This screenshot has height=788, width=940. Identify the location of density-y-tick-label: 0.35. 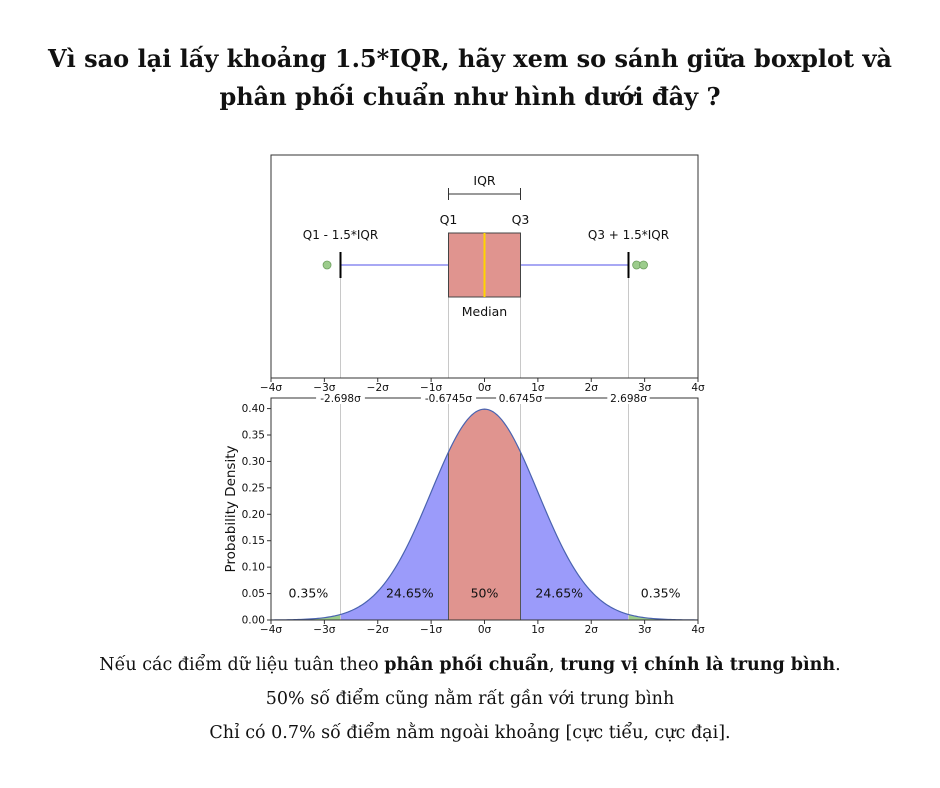
(253, 436).